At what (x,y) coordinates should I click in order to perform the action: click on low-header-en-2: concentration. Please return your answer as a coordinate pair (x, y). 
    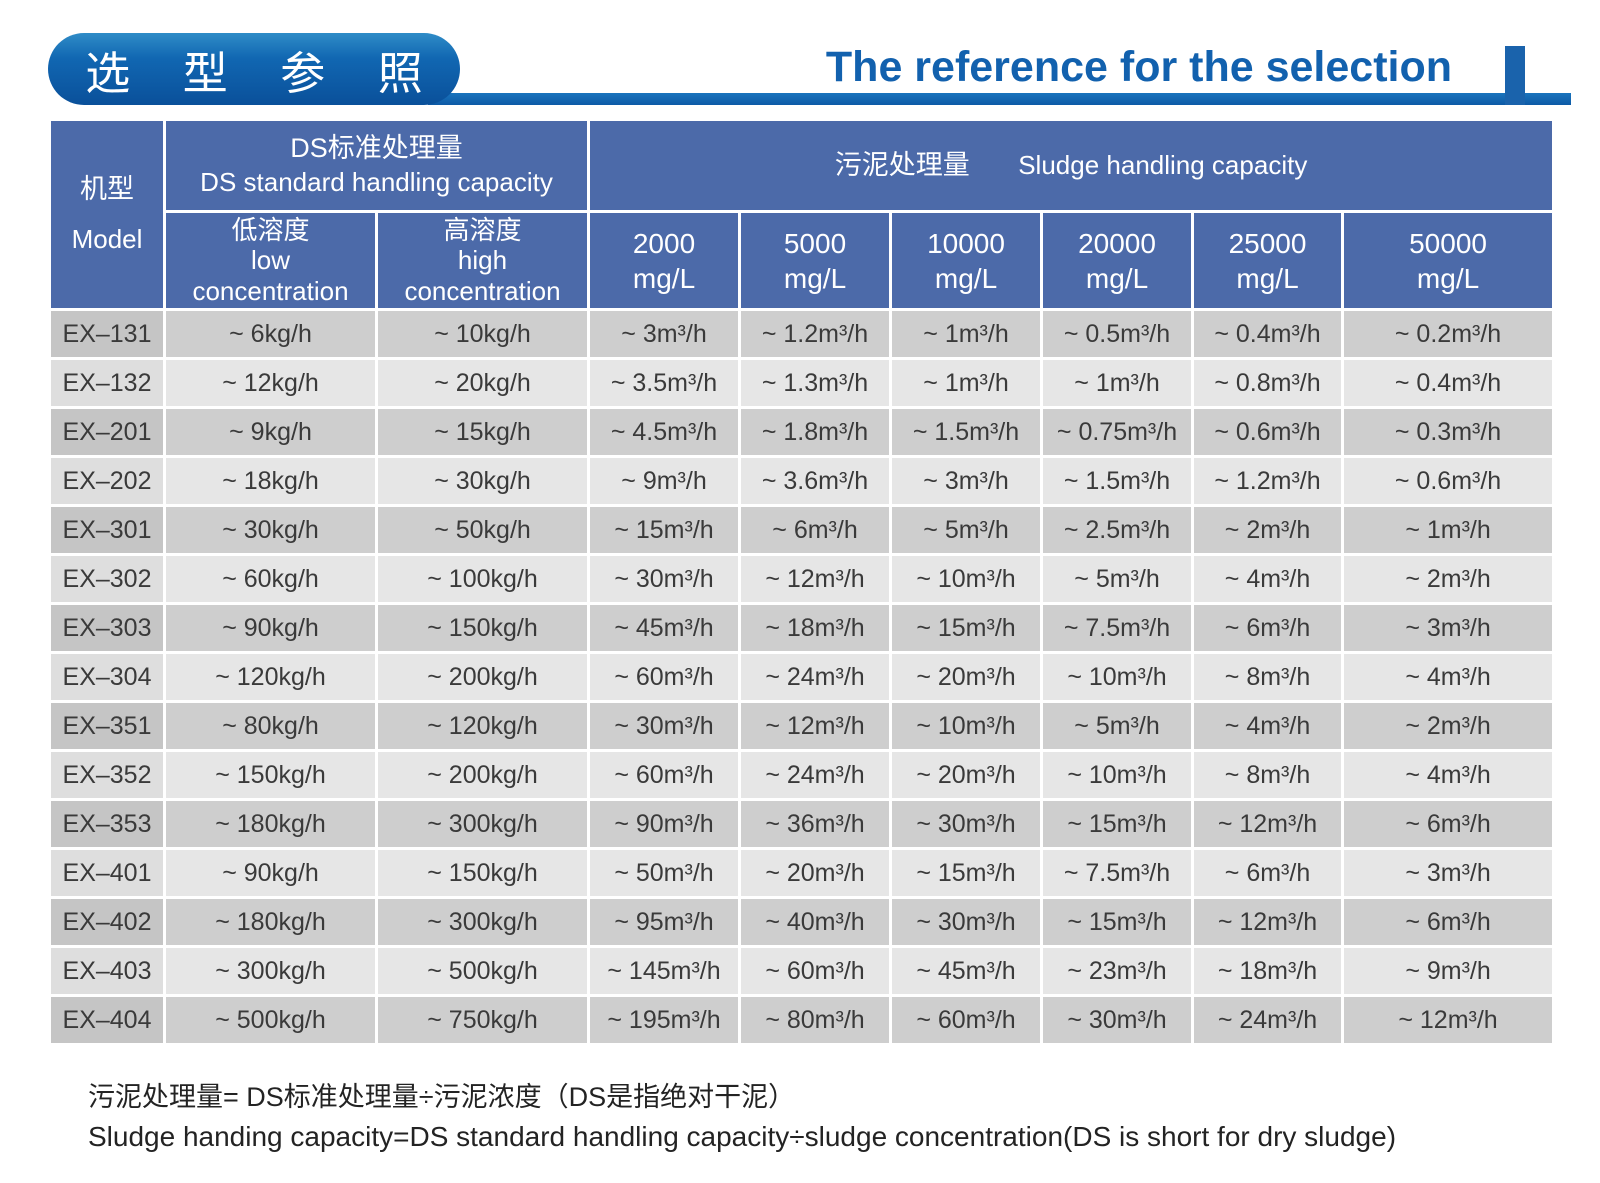
    Looking at the image, I should click on (270, 290).